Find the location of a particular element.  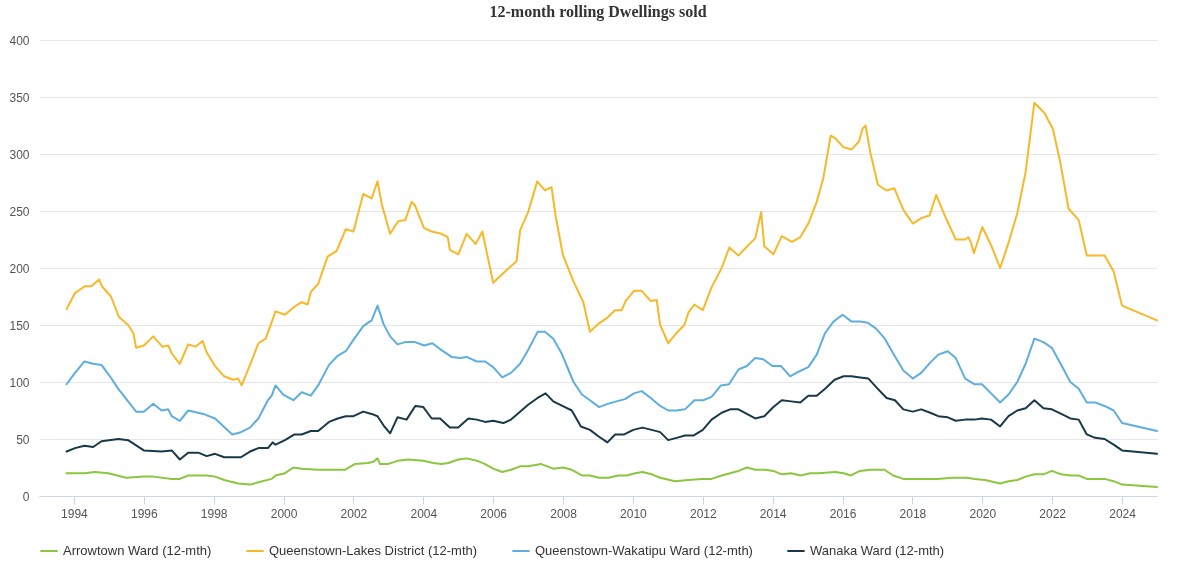

x-tick-label: 2020 is located at coordinates (983, 513).